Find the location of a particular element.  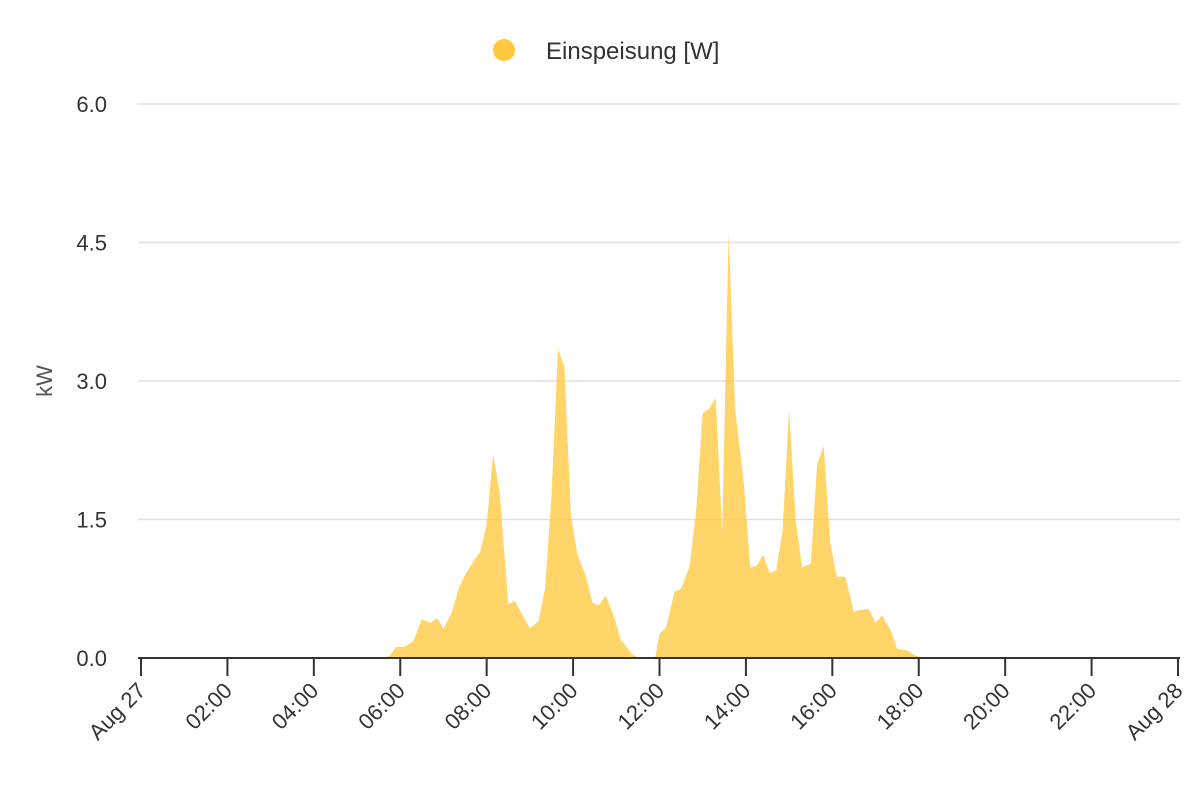

legend-marker is located at coordinates (504, 50).